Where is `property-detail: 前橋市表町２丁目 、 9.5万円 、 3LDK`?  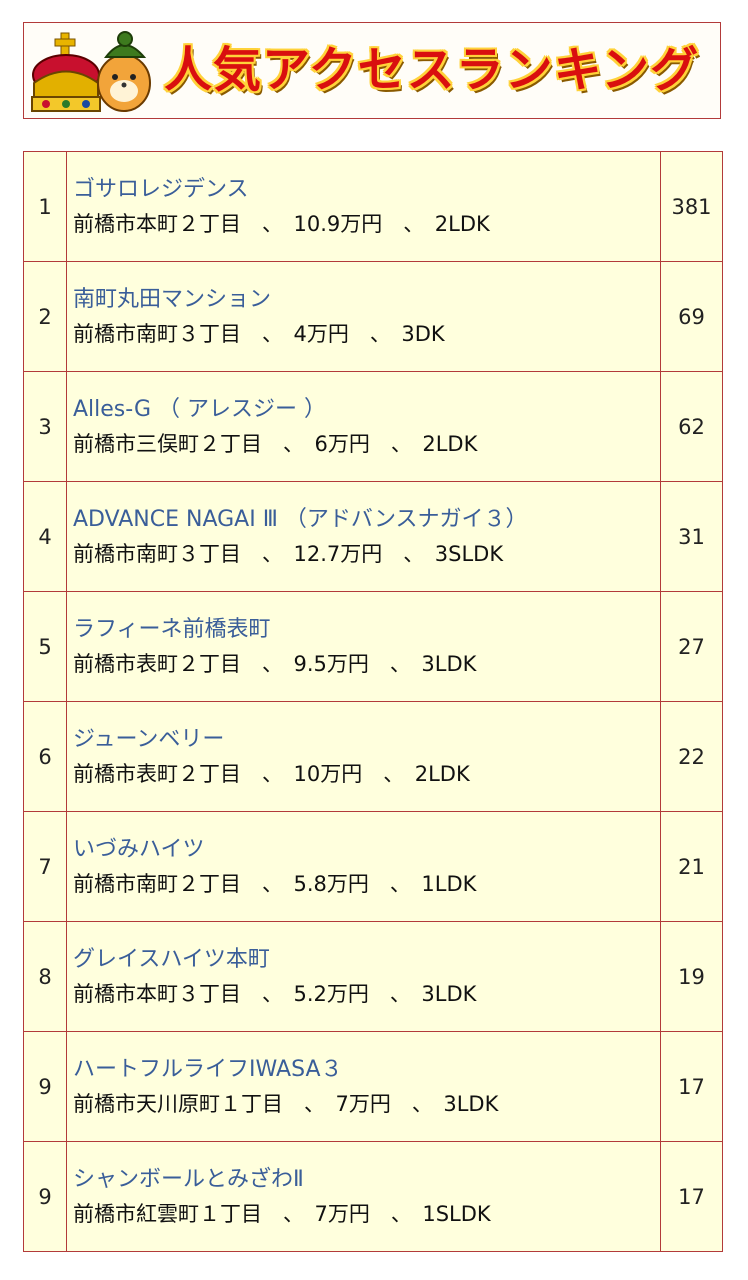
property-detail: 前橋市表町２丁目 、 9.5万円 、 3LDK is located at coordinates (275, 663).